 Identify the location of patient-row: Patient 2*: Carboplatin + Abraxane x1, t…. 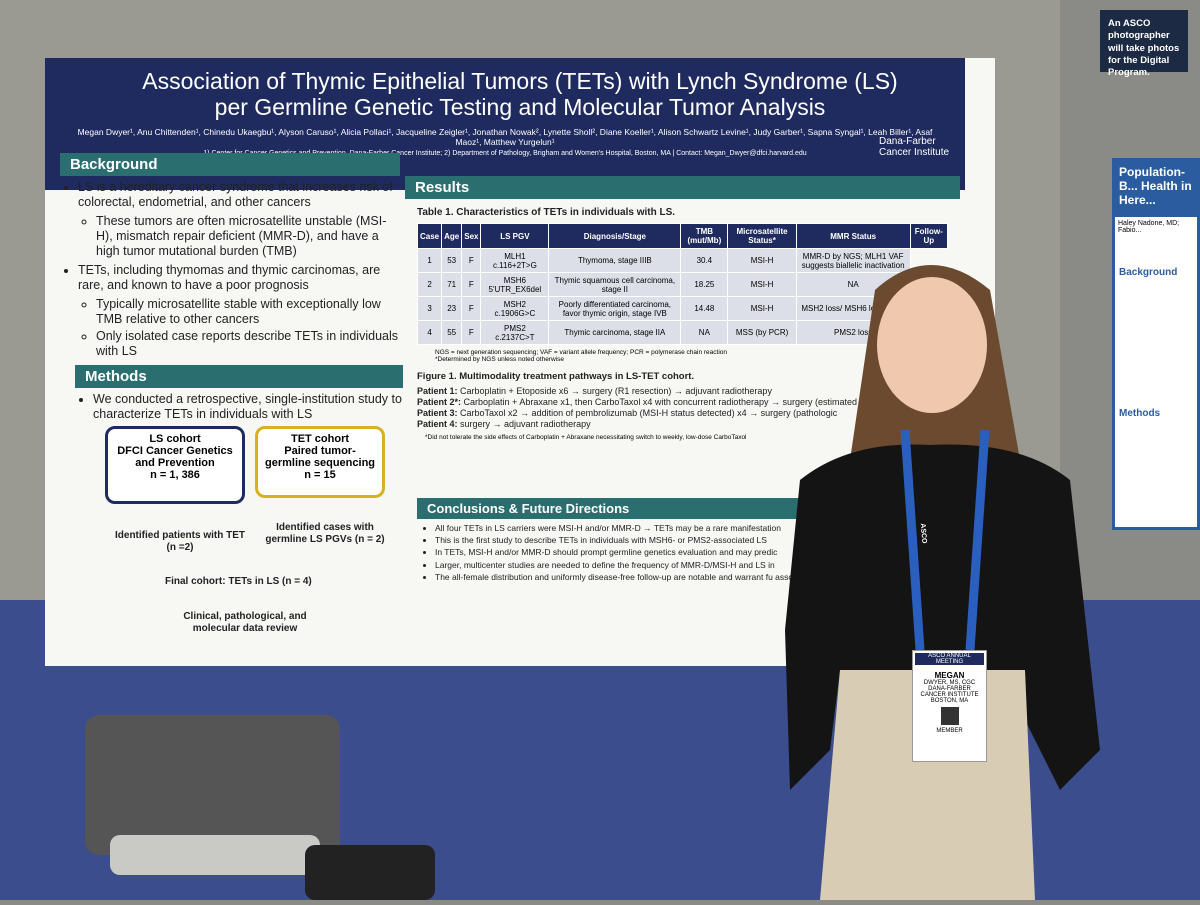
(682, 402).